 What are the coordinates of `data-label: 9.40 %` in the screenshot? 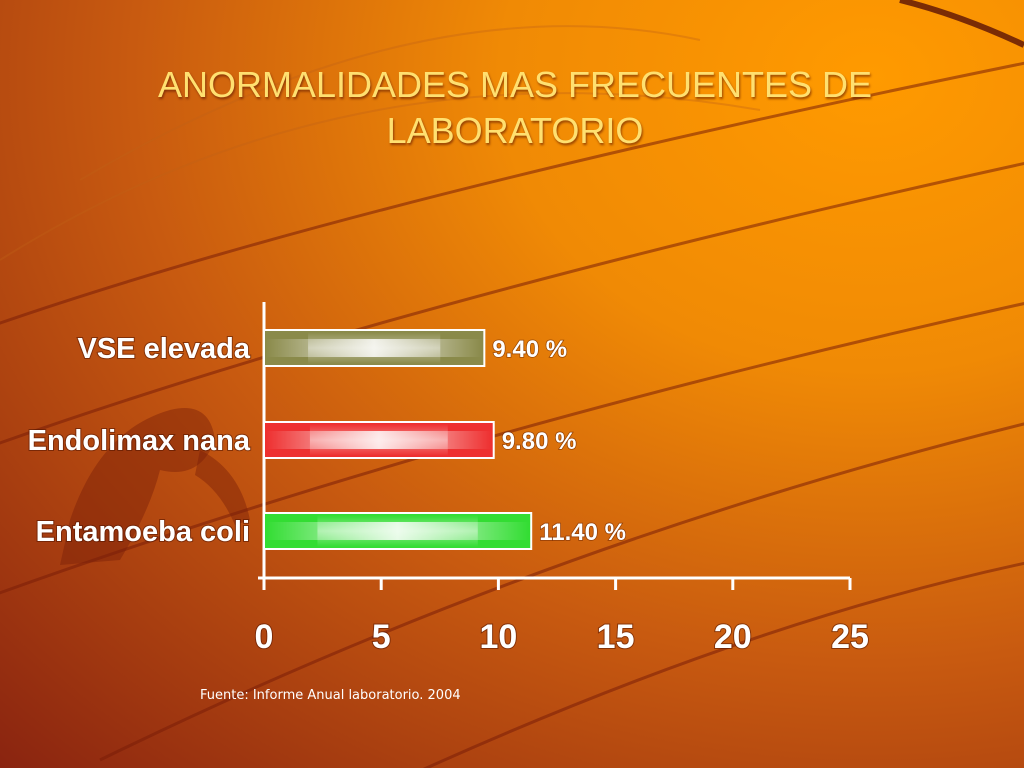 It's located at (529, 349).